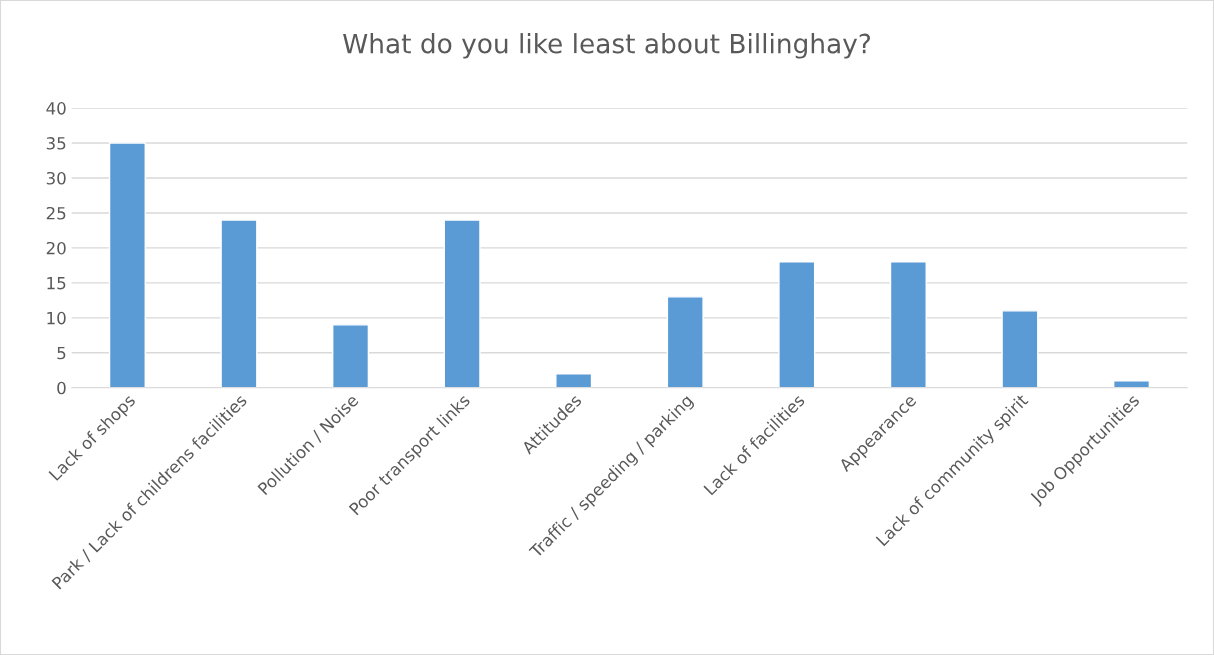  I want to click on y-tick-label: 35, so click(56, 143).